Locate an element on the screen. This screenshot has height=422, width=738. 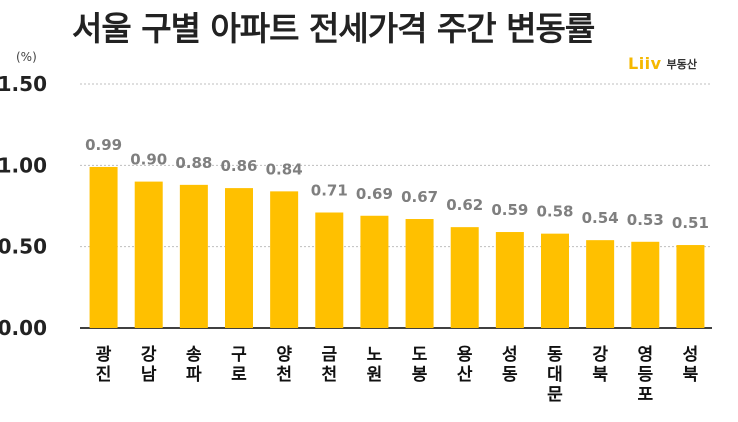
data-label: 0.88 is located at coordinates (193, 163).